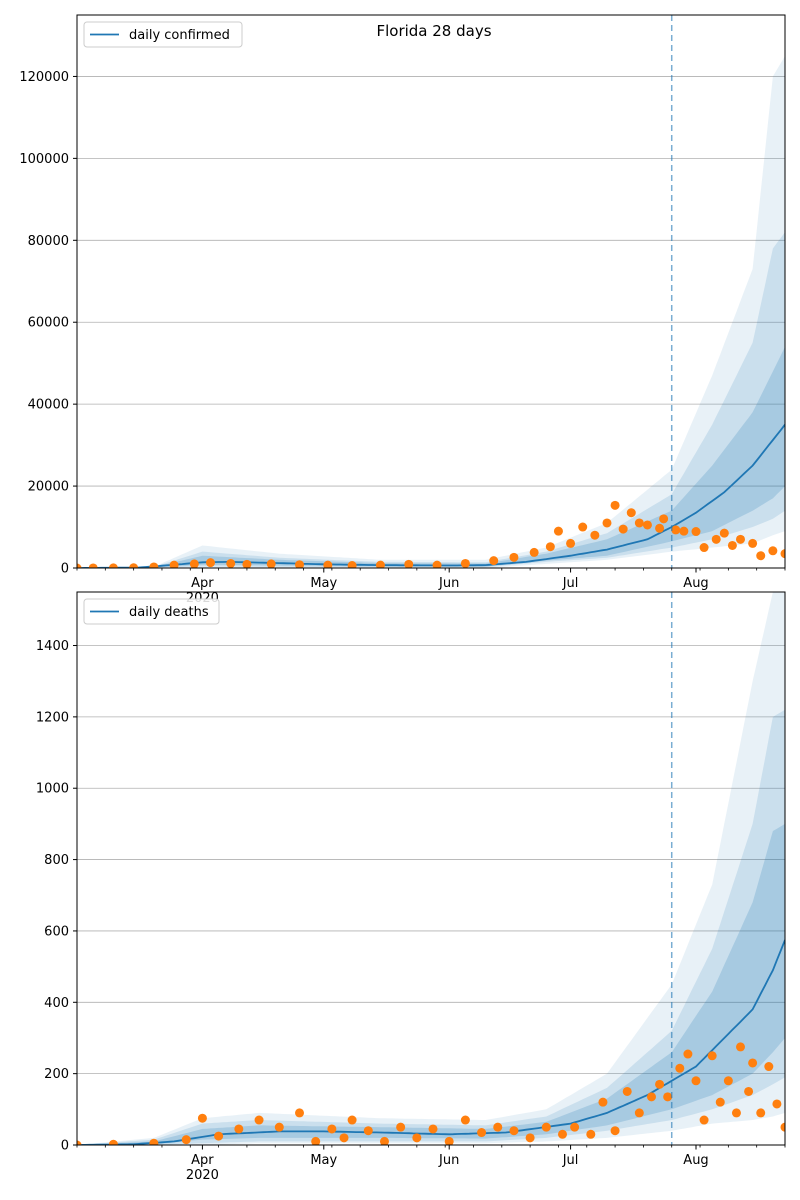  Describe the element at coordinates (56, 860) in the screenshot. I see `y-tick-label: 800` at that location.